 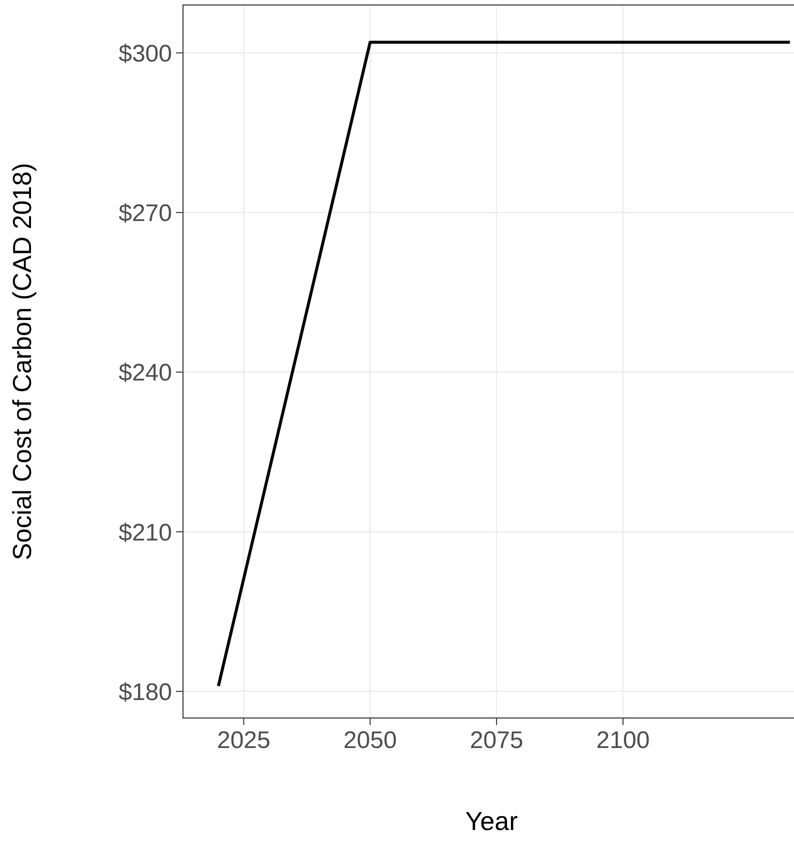 I want to click on y-axis-title: Social Cost of Carbon (CAD 2018), so click(x=22, y=361).